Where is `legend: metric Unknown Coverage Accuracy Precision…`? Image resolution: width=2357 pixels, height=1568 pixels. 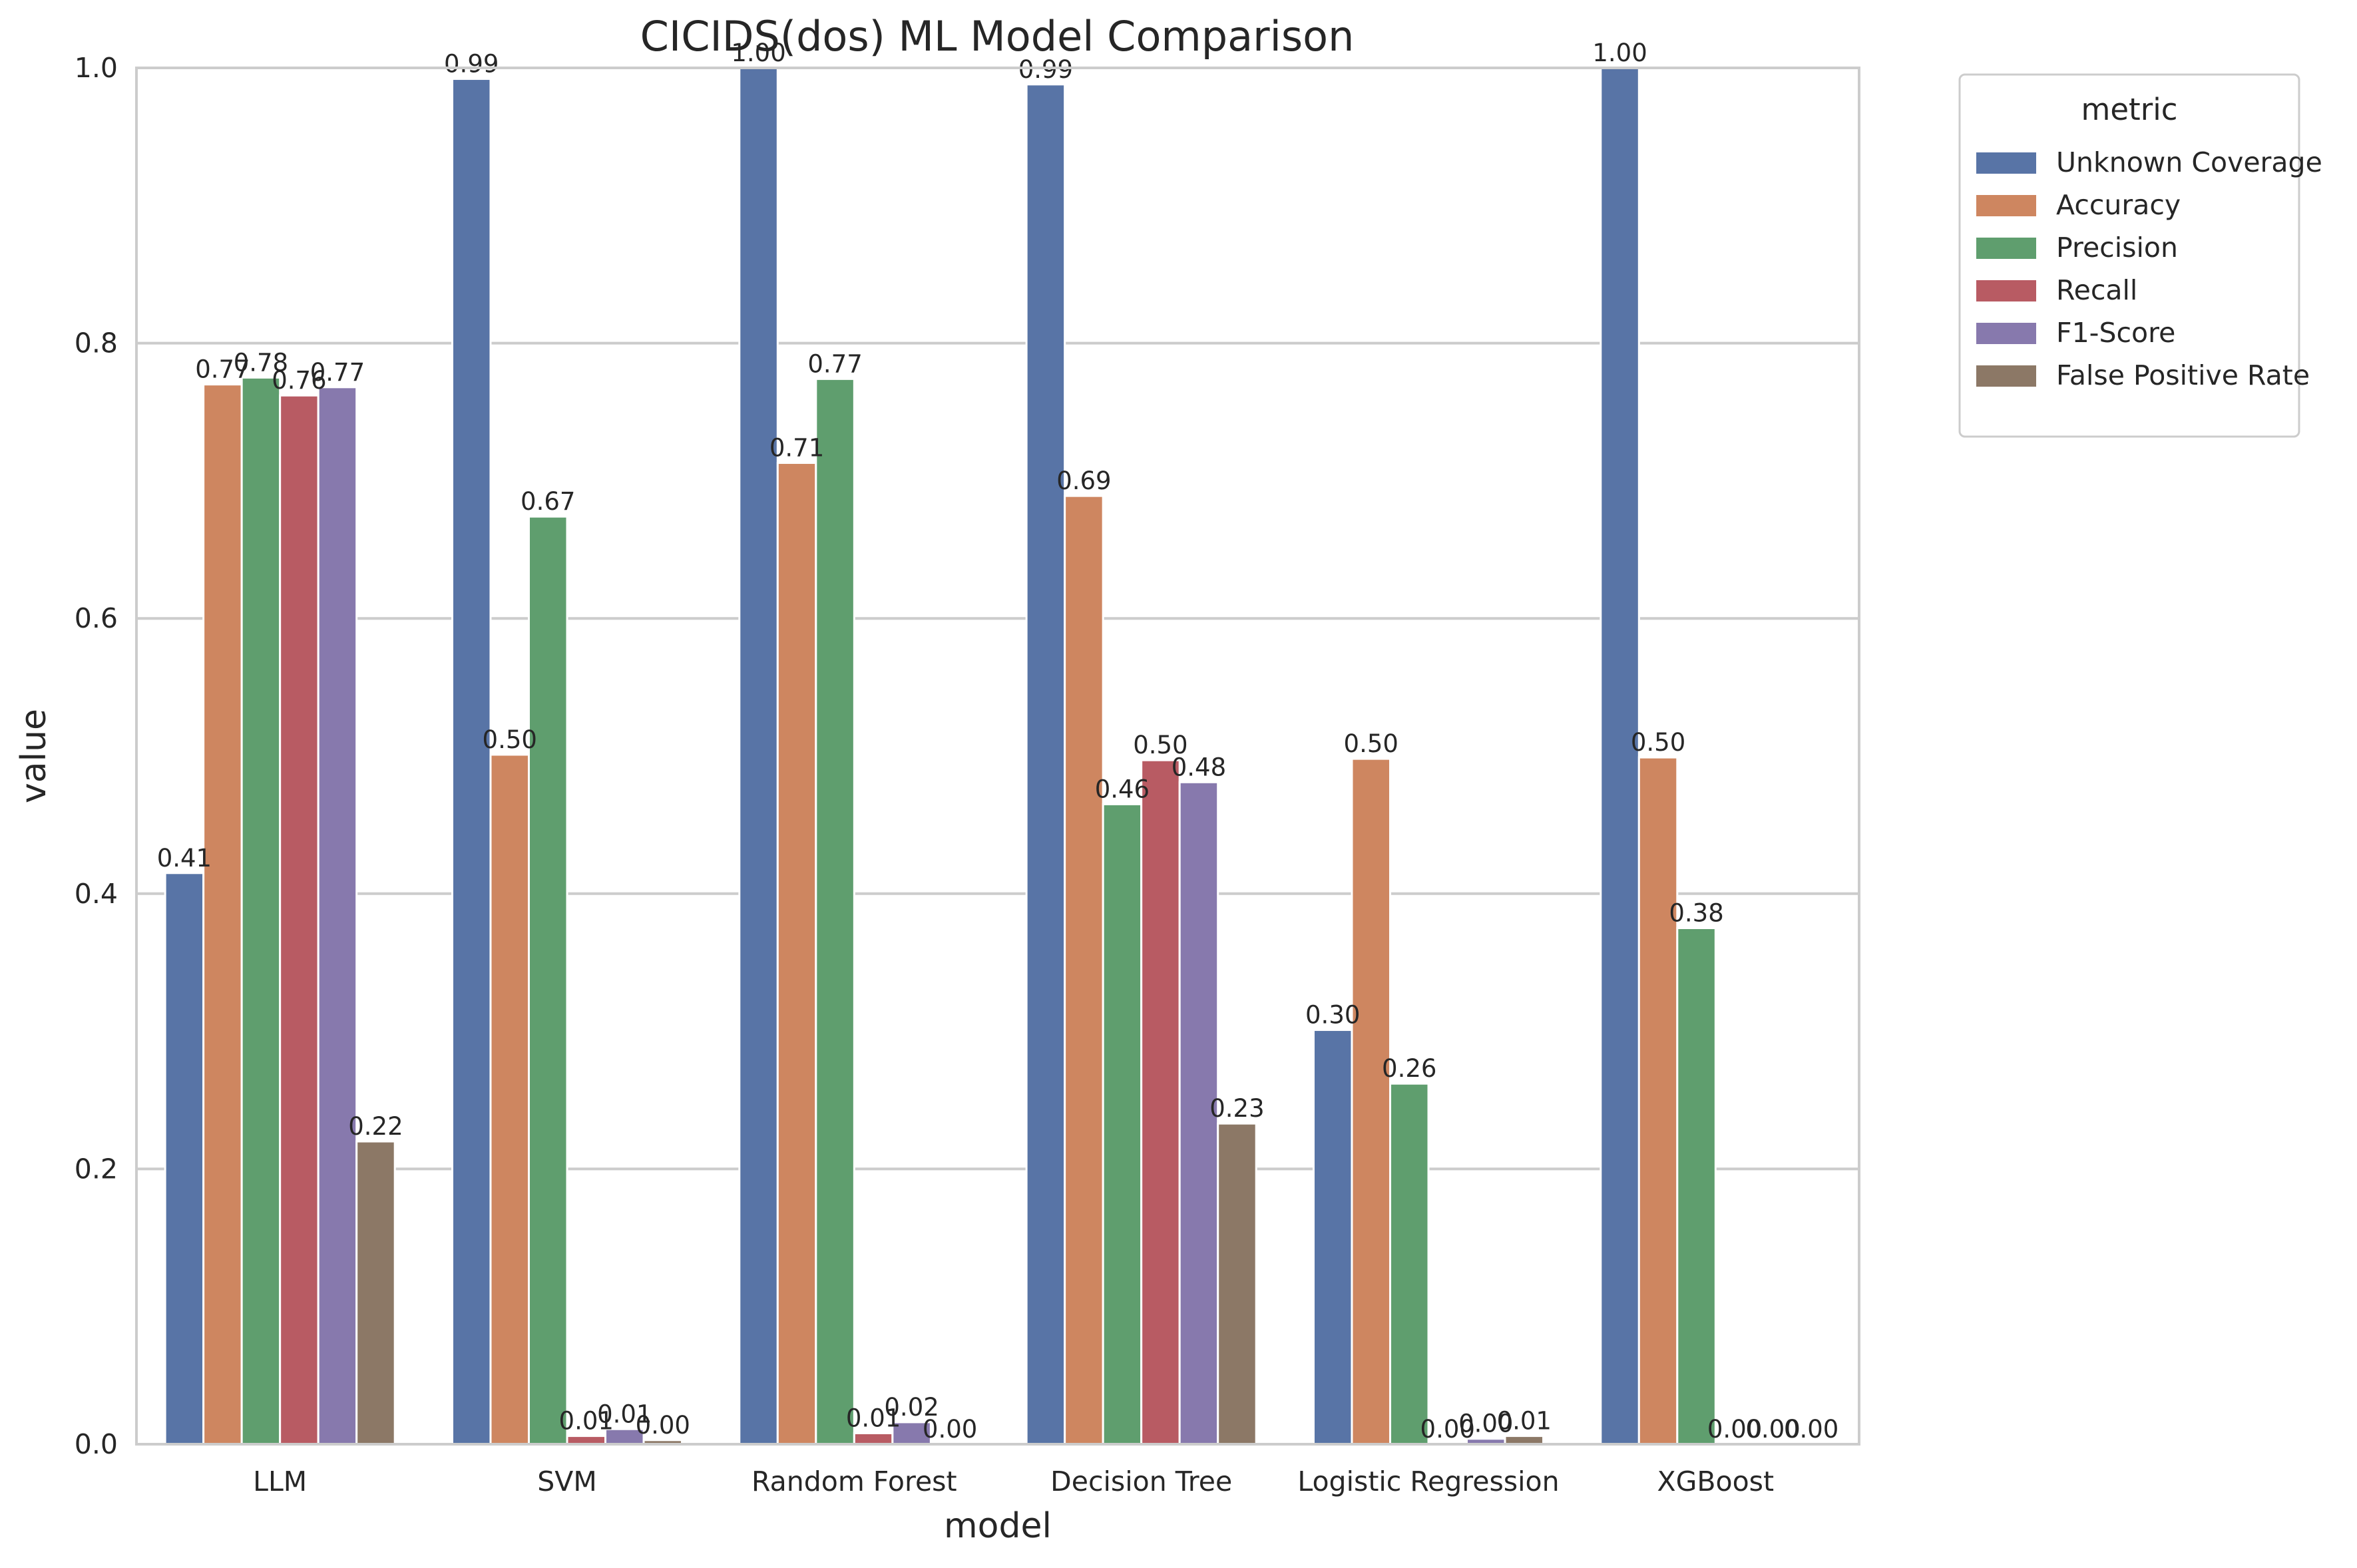 legend: metric Unknown Coverage Accuracy Precision… is located at coordinates (2140, 255).